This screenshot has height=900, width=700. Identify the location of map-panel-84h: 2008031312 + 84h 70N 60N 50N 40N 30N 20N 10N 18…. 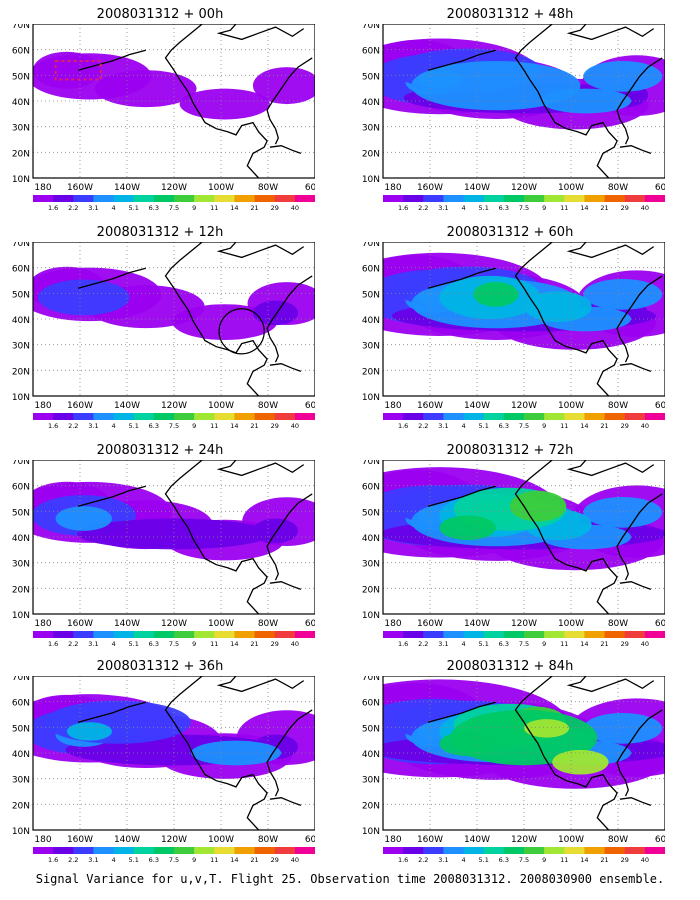
(510, 767).